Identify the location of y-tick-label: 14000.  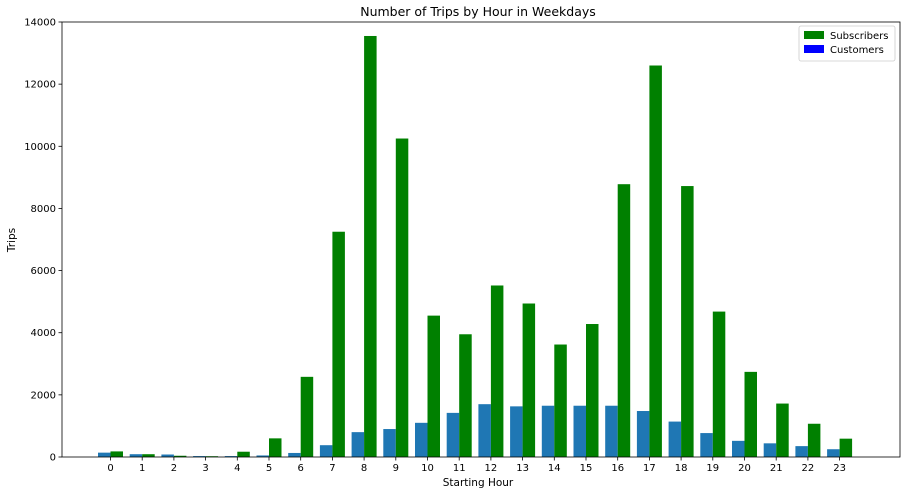
(40, 23).